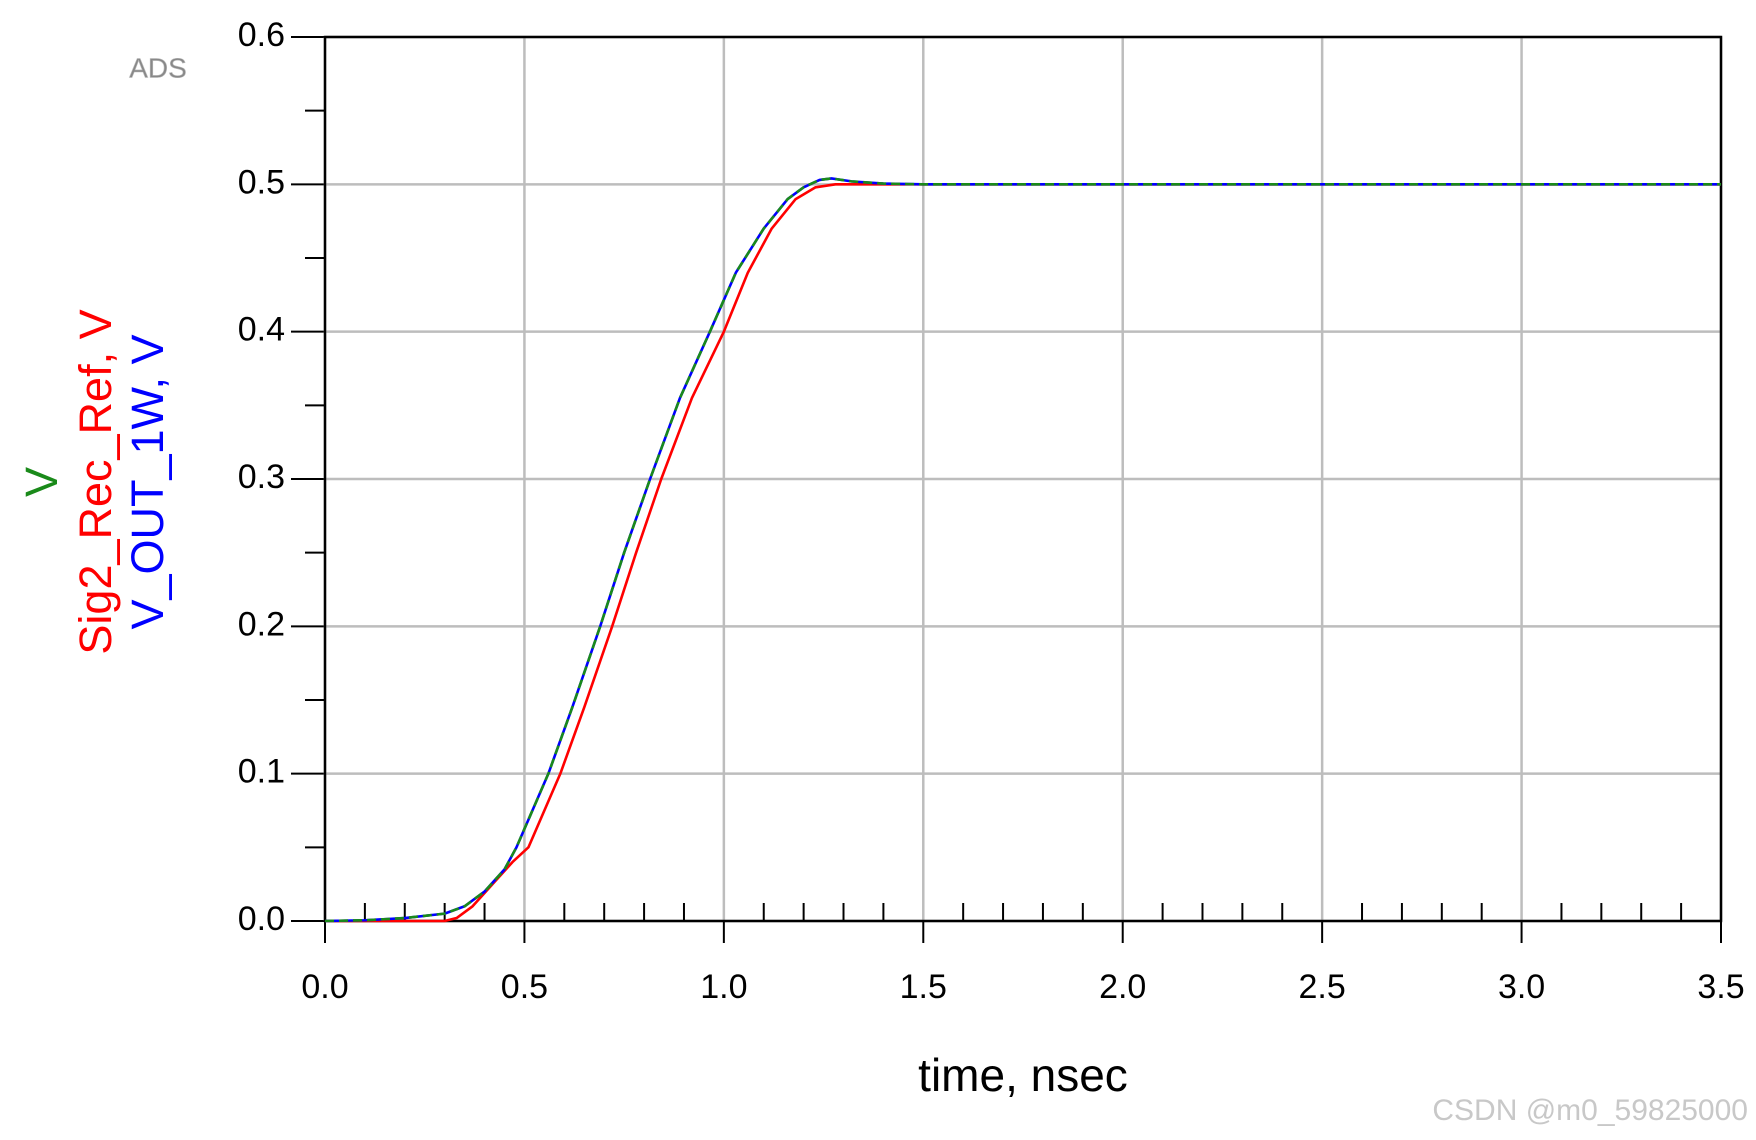 The width and height of the screenshot is (1756, 1140). I want to click on x-tick-label: 1.5, so click(923, 987).